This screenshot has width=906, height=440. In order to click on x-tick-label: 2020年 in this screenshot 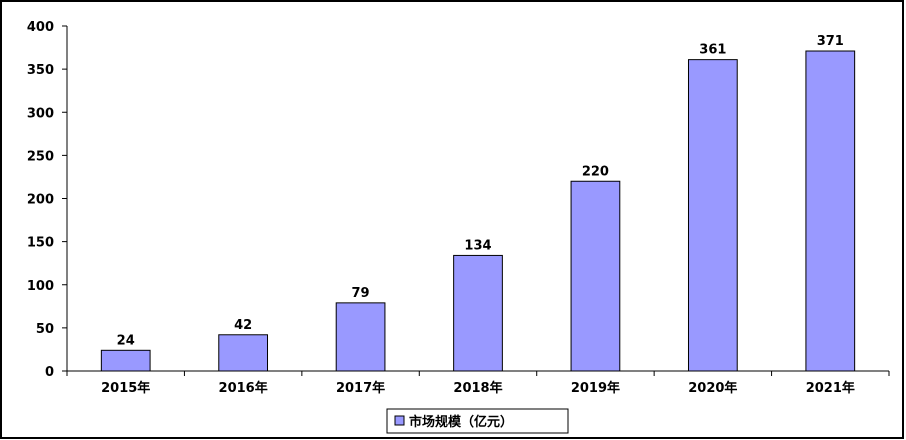, I will do `click(712, 388)`.